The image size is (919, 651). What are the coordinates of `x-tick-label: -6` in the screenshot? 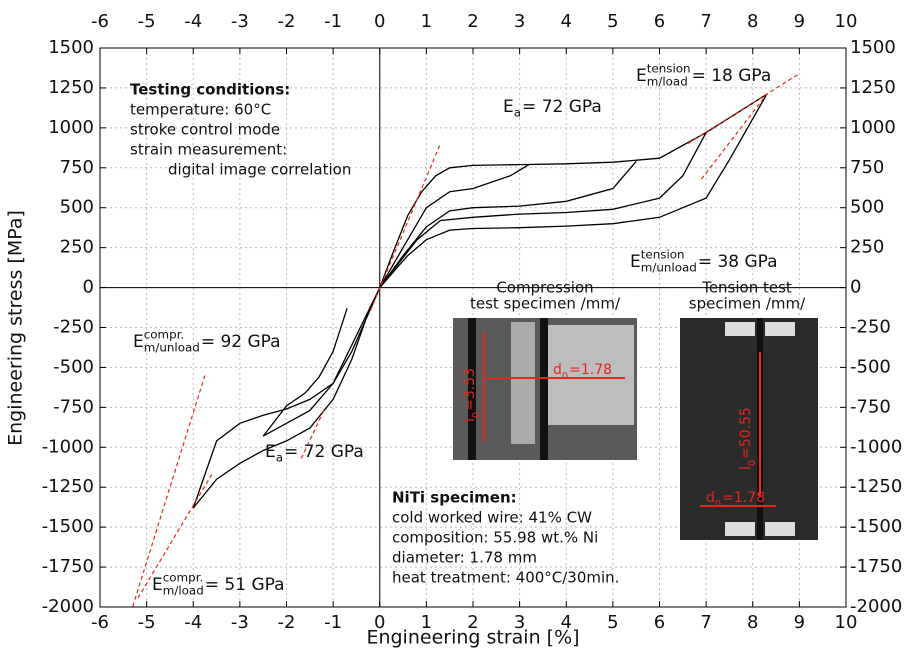 It's located at (100, 622).